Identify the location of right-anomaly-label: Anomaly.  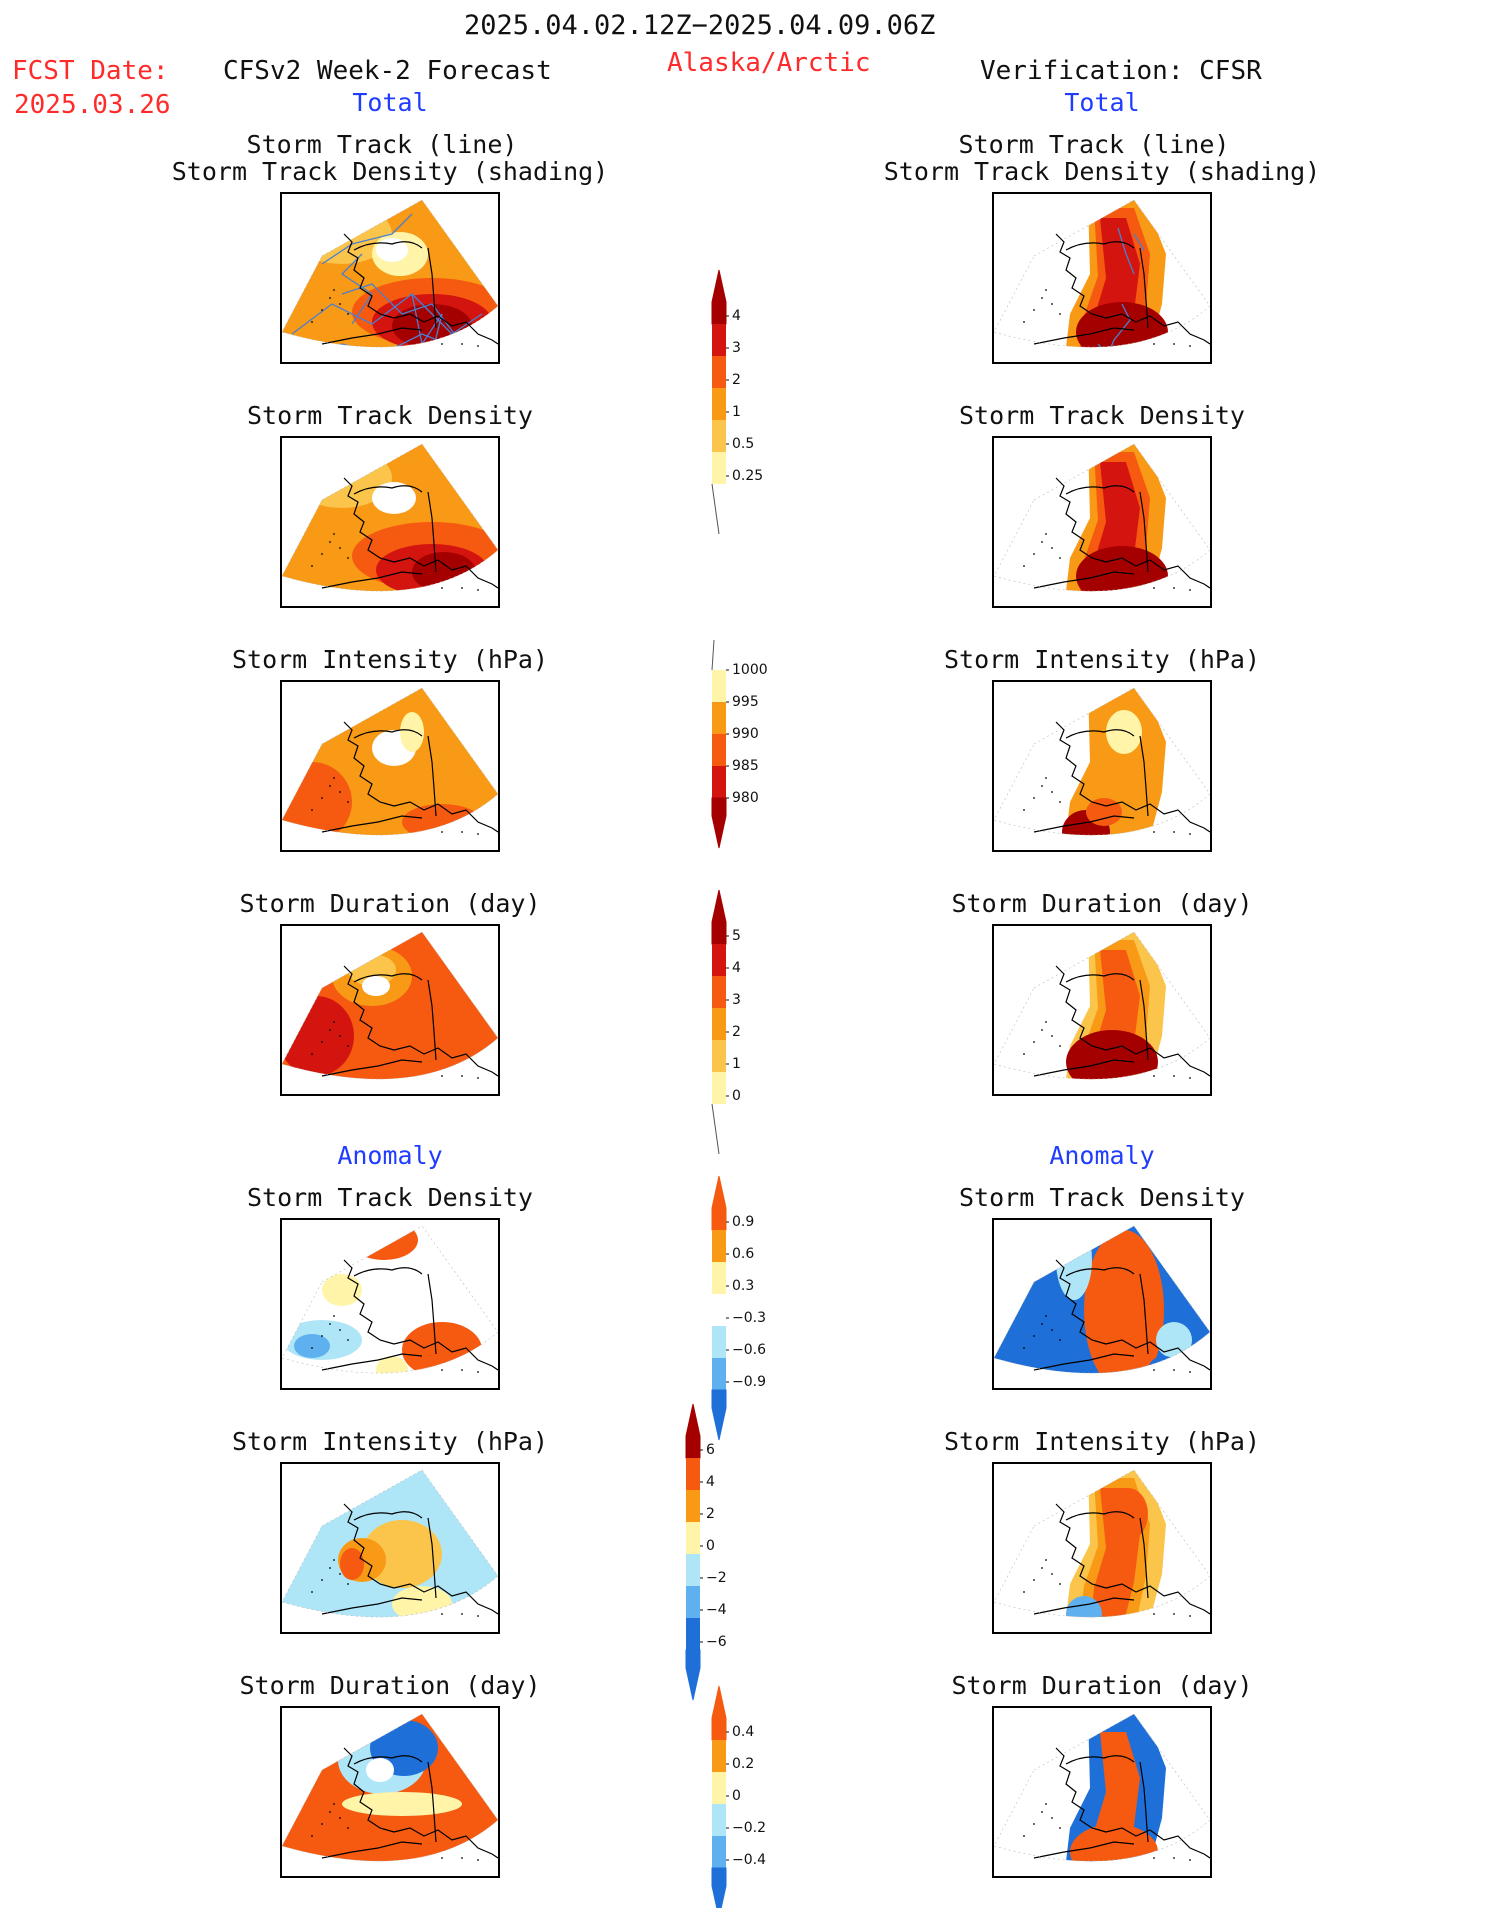
(1102, 1155).